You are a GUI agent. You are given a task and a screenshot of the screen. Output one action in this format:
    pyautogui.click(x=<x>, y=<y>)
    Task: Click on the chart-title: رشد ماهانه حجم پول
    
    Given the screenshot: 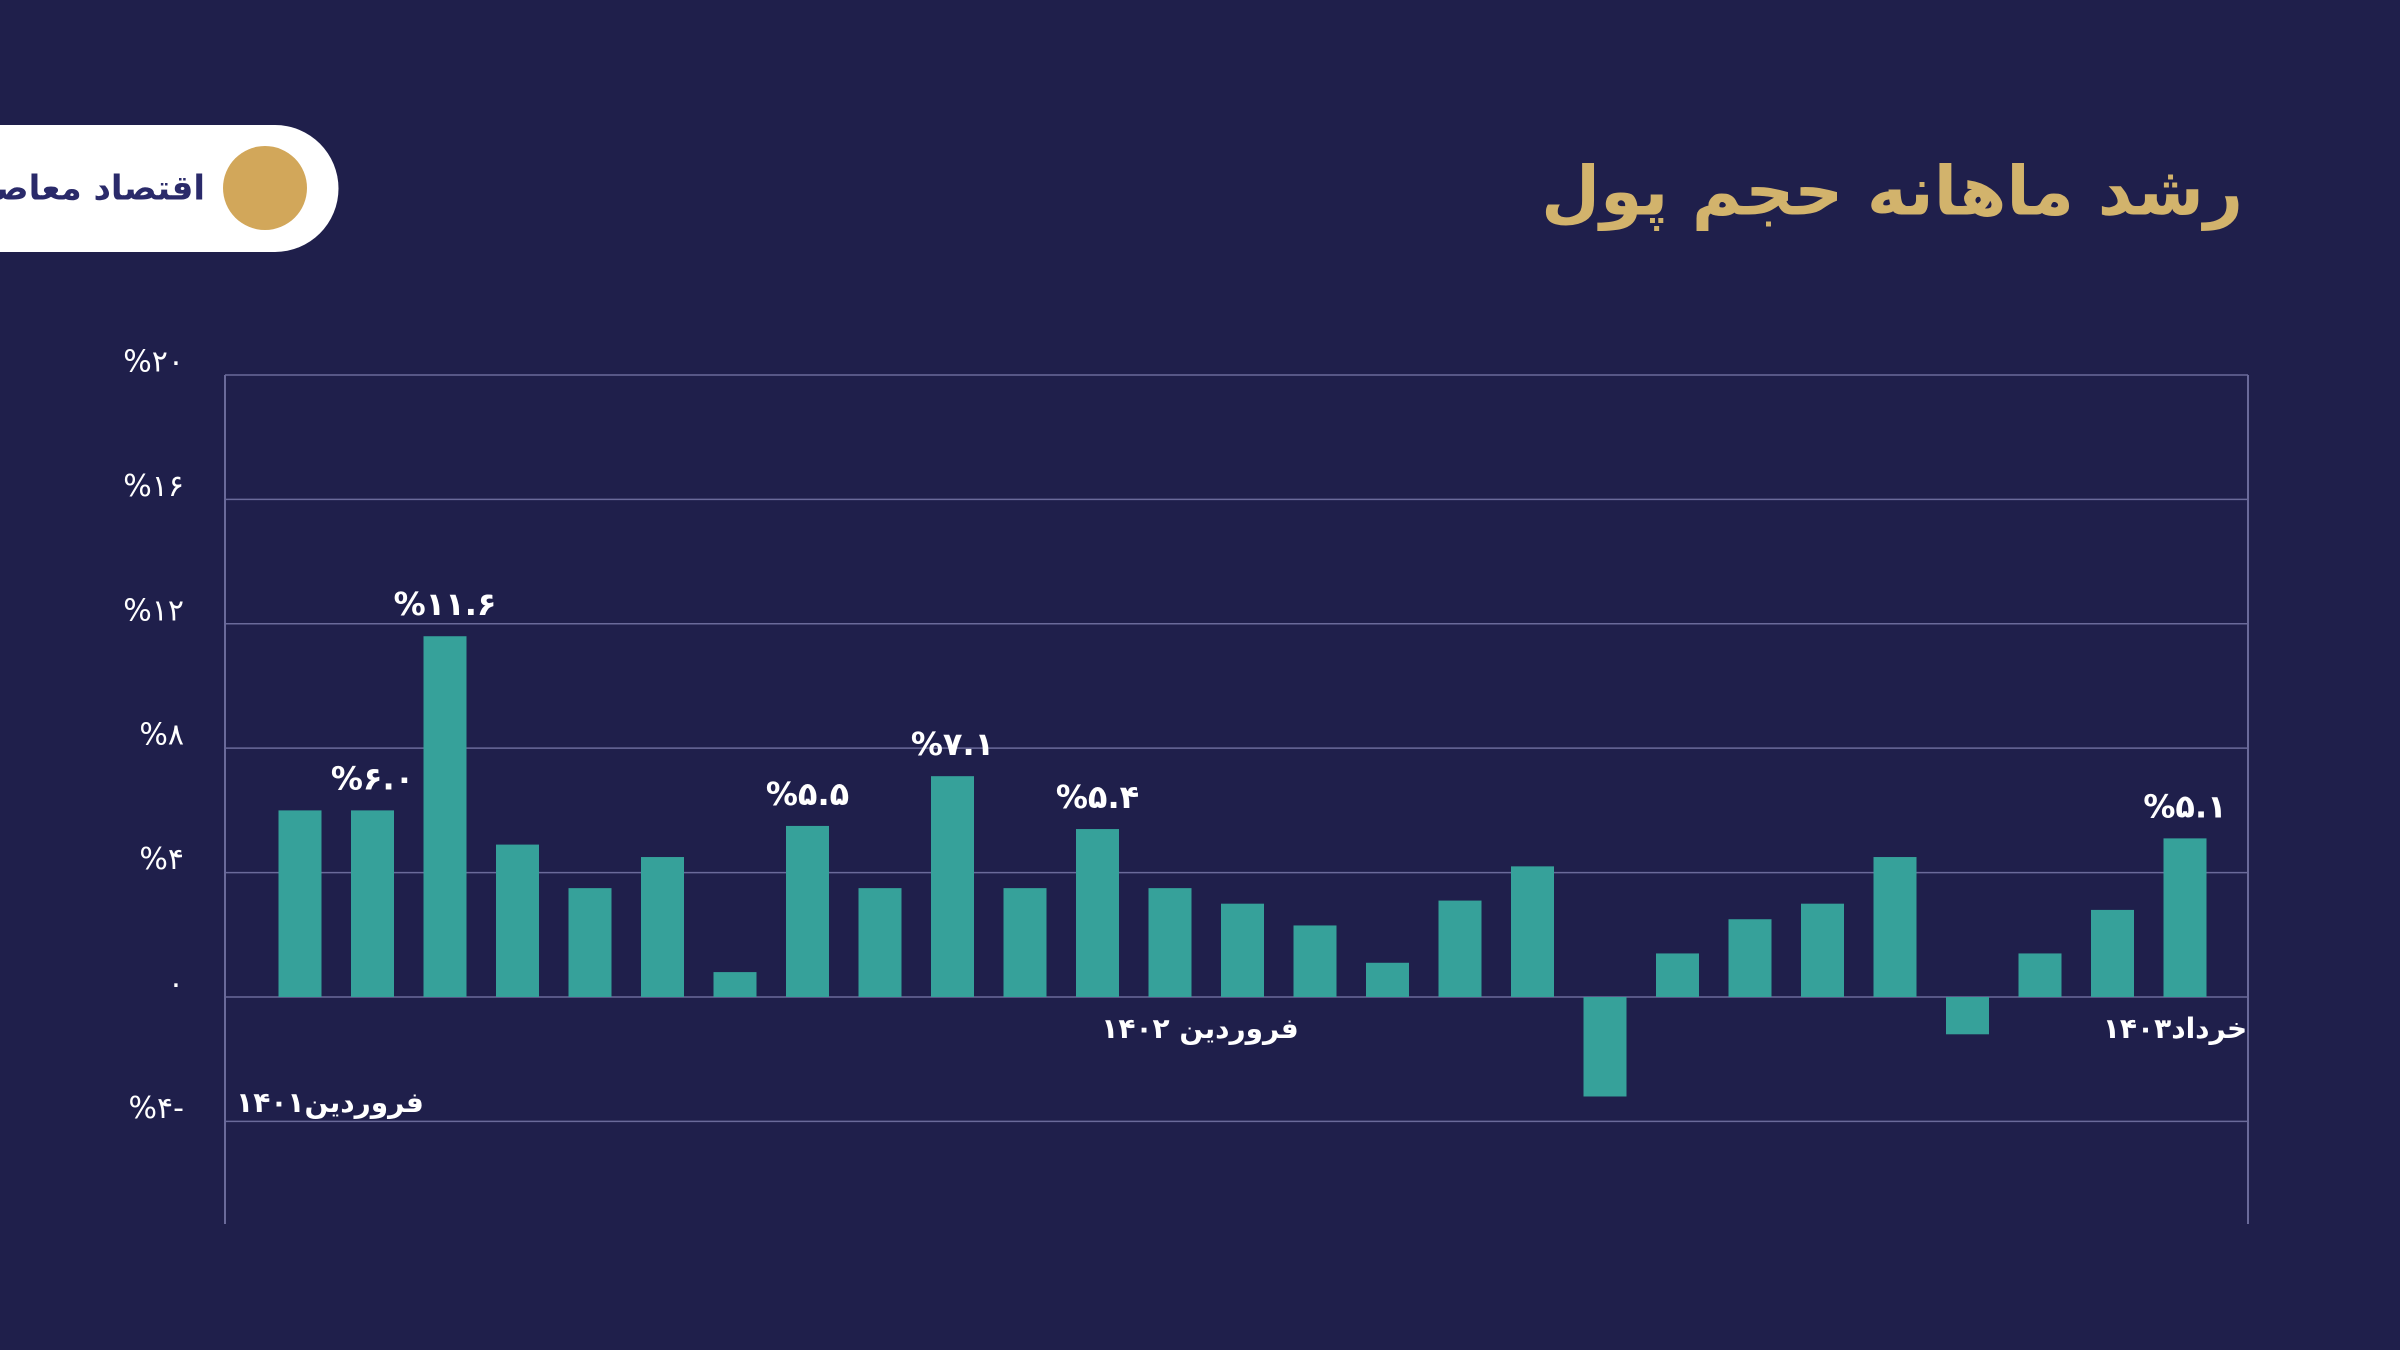 What is the action you would take?
    pyautogui.click(x=1892, y=192)
    